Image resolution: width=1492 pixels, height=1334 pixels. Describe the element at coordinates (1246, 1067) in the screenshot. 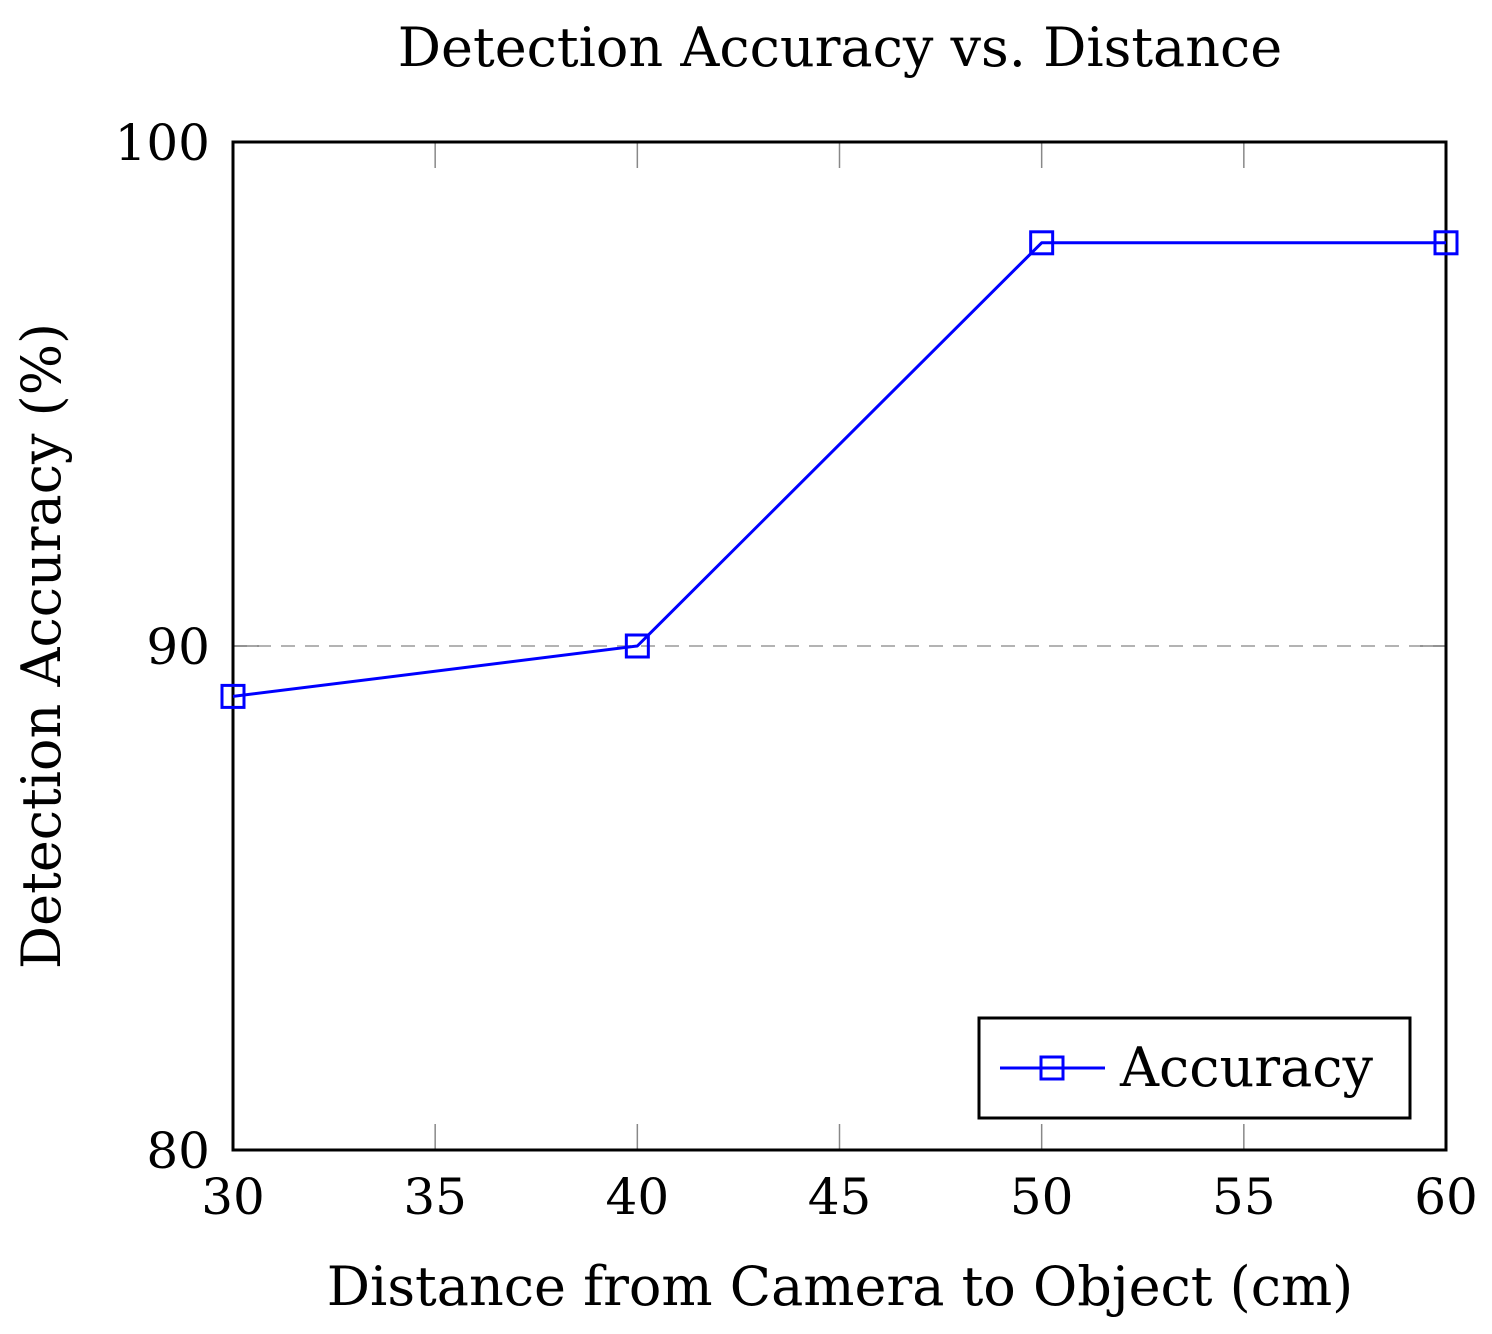

I see `legend-label: Accuracy` at that location.